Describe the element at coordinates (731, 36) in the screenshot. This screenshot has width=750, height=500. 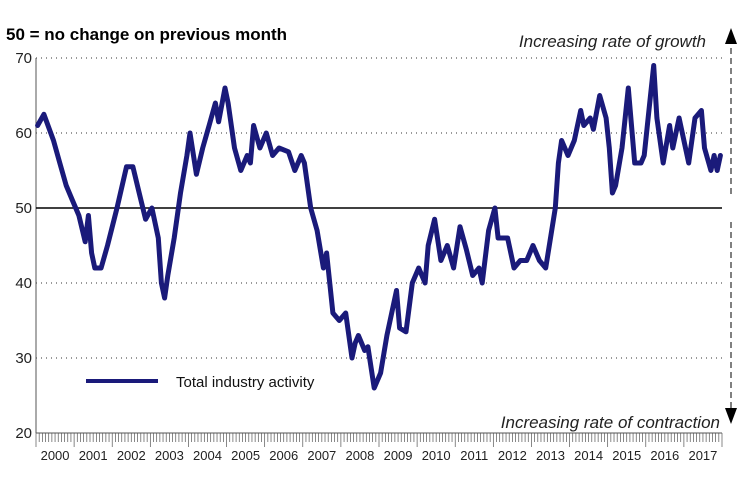
I see `growth-arrow-head` at that location.